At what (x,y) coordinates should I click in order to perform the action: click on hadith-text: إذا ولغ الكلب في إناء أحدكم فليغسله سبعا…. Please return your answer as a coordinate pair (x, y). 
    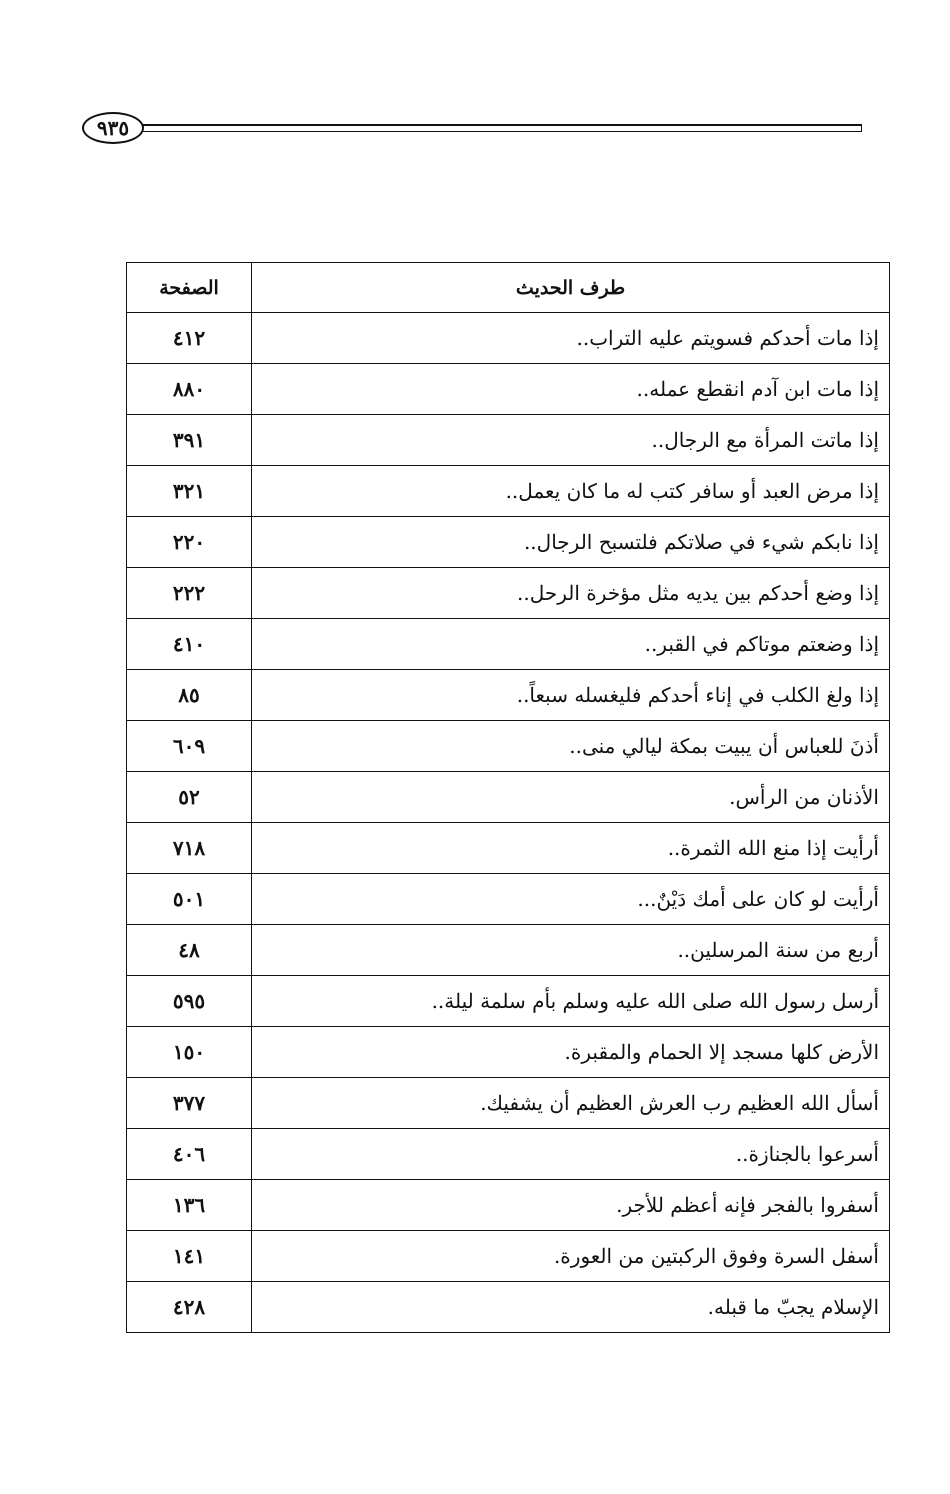
    Looking at the image, I should click on (570, 695).